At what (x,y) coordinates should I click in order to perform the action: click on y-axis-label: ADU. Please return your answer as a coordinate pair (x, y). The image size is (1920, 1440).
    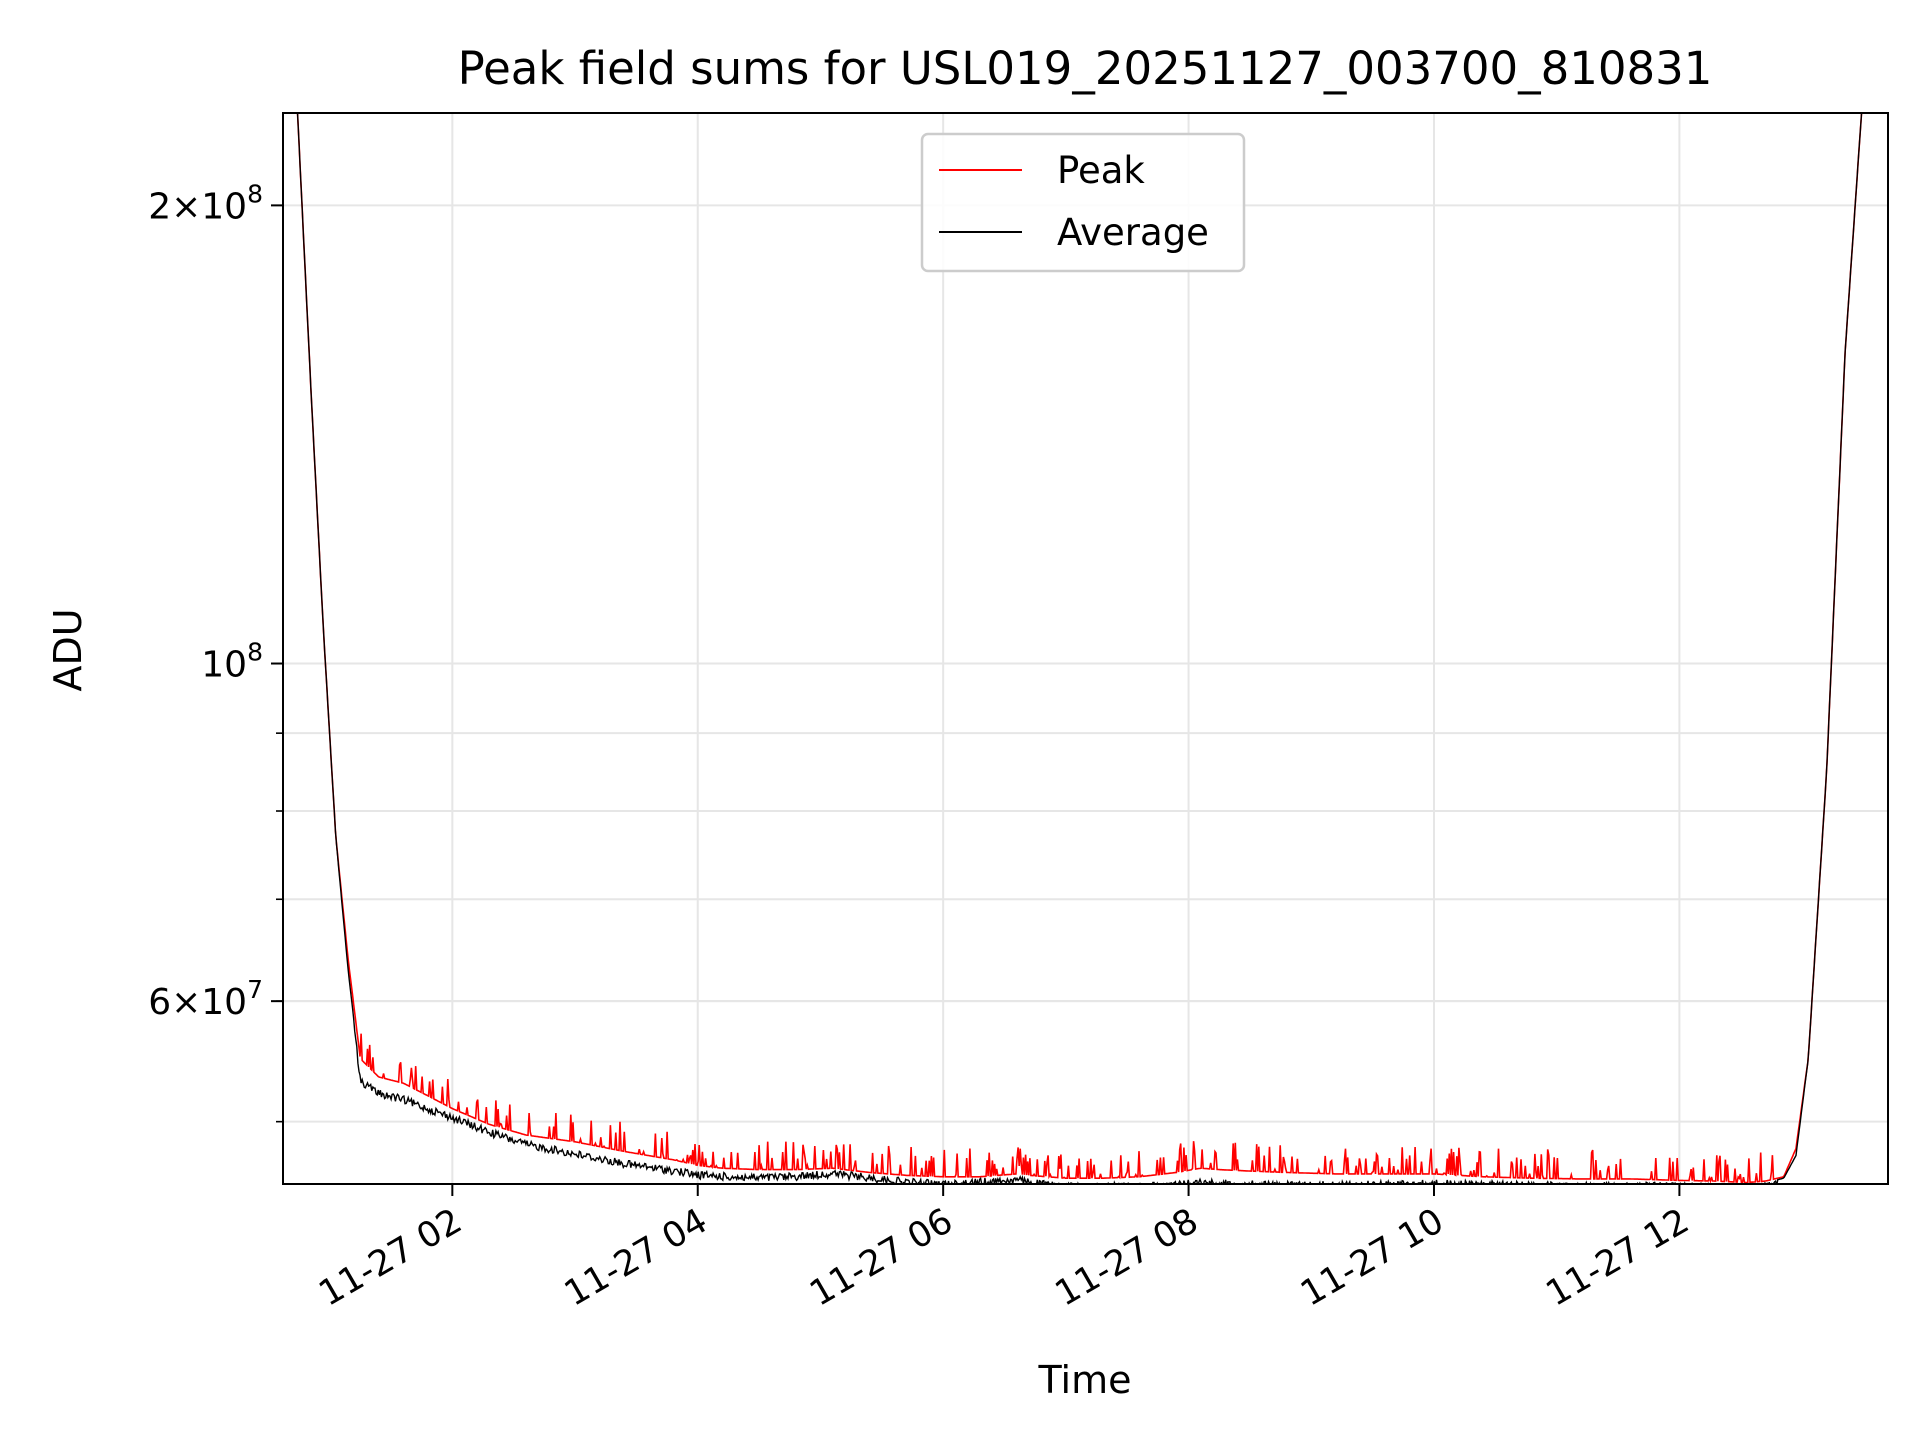
    Looking at the image, I should click on (68, 649).